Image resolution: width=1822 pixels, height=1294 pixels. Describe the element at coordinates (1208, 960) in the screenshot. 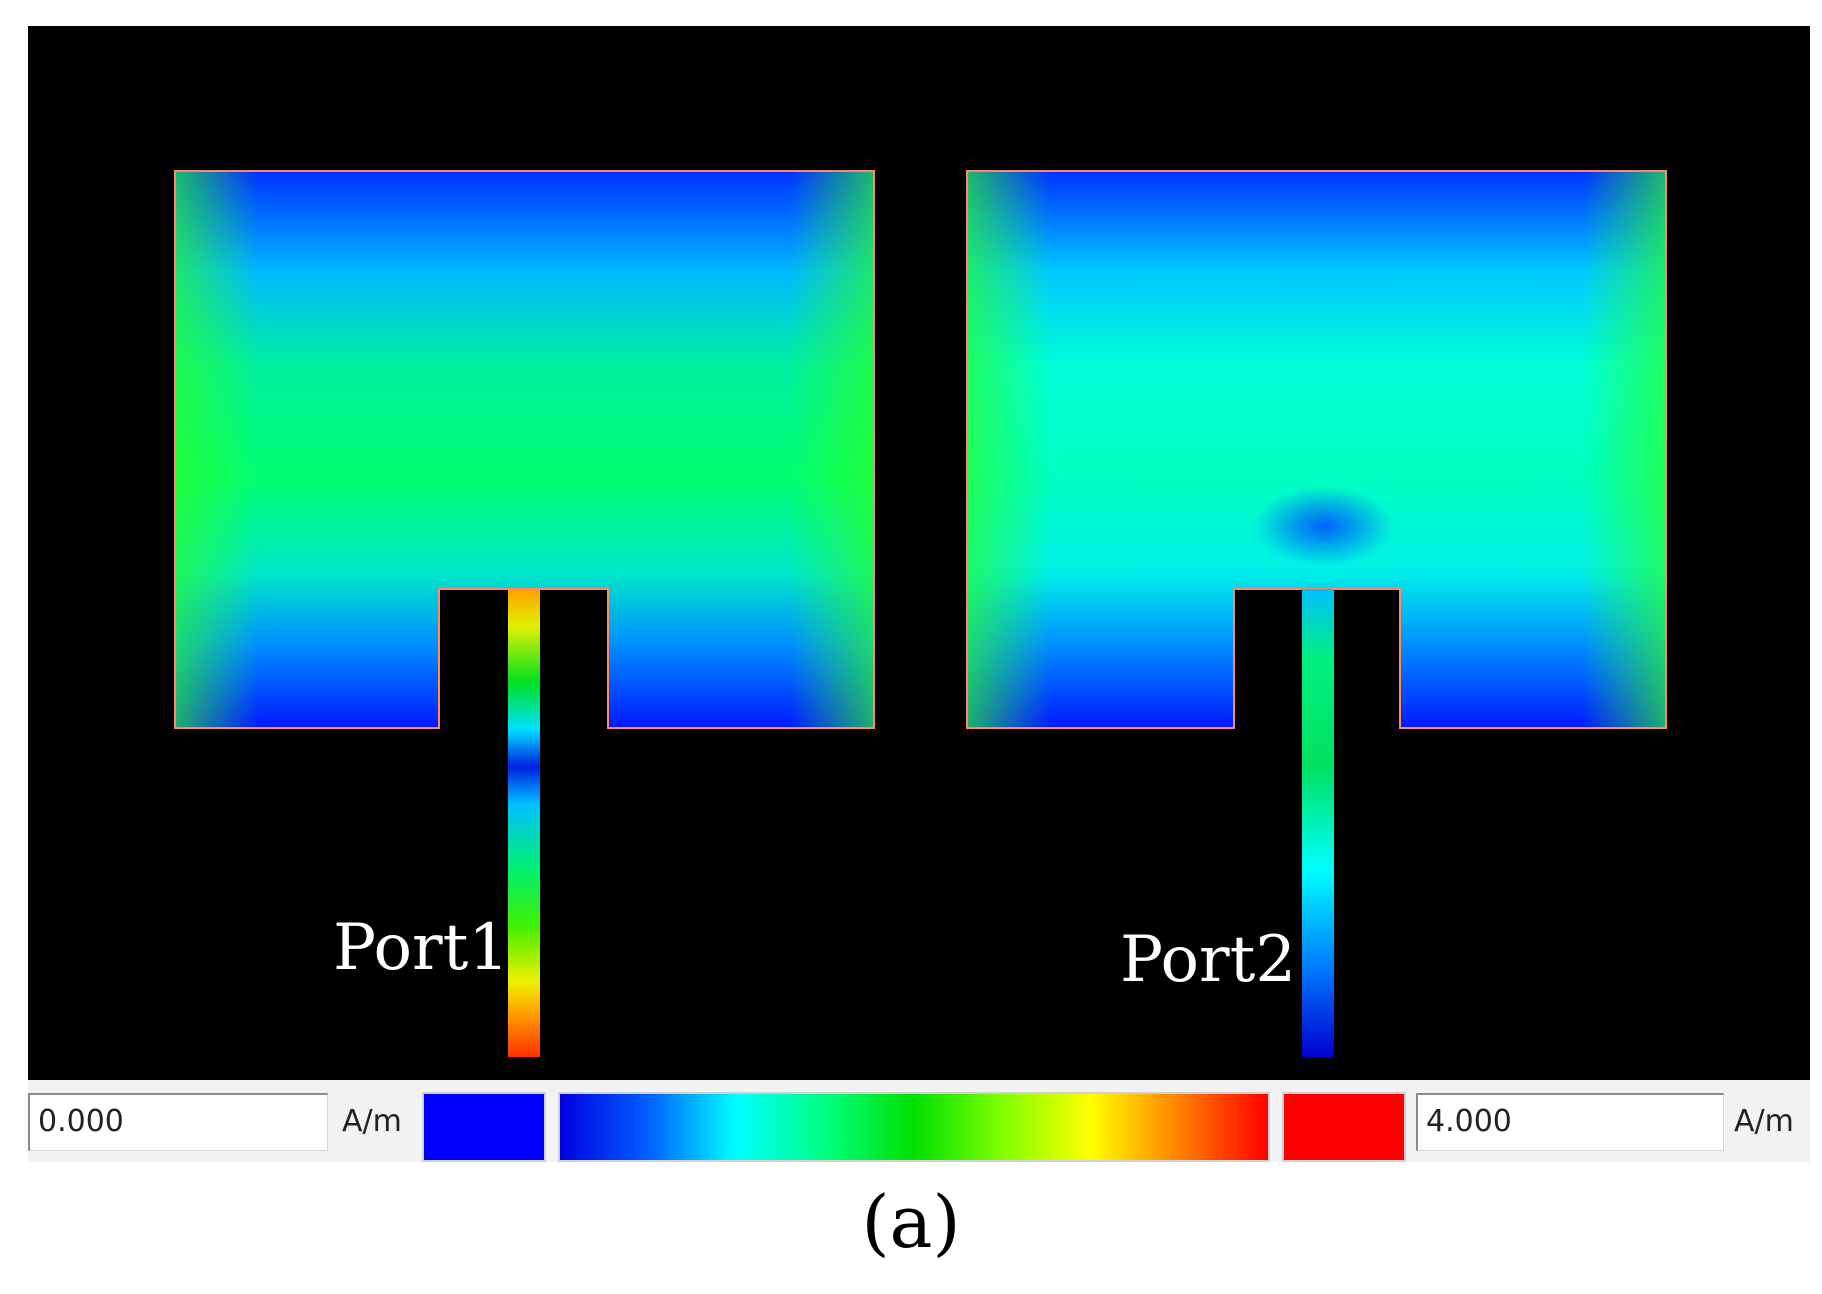

I see `port2-label: Port2` at that location.